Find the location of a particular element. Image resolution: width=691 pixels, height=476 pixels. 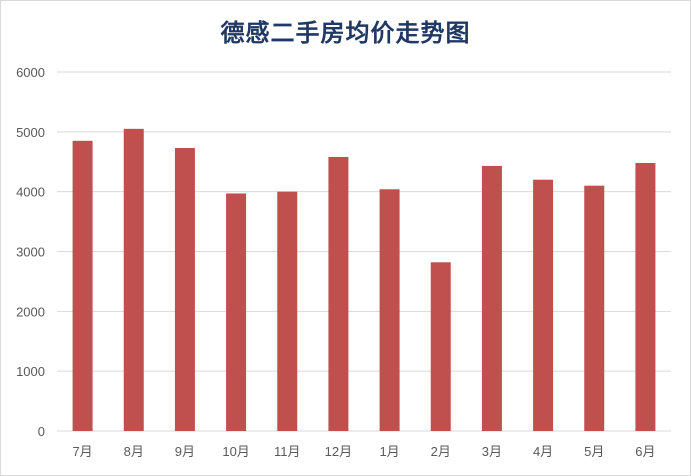

x-tick-label: 1月 is located at coordinates (389, 451).